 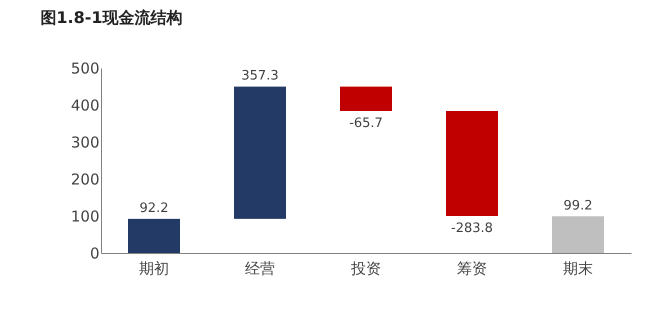 What do you see at coordinates (154, 269) in the screenshot?
I see `x-tick-label: 期初` at bounding box center [154, 269].